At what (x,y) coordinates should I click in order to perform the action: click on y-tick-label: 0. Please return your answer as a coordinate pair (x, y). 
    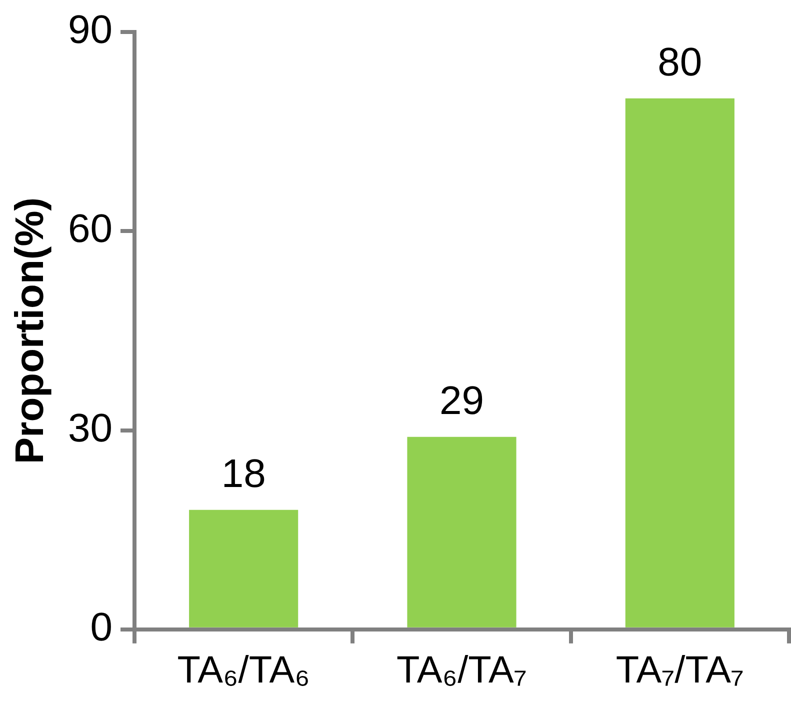
    Looking at the image, I should click on (101, 627).